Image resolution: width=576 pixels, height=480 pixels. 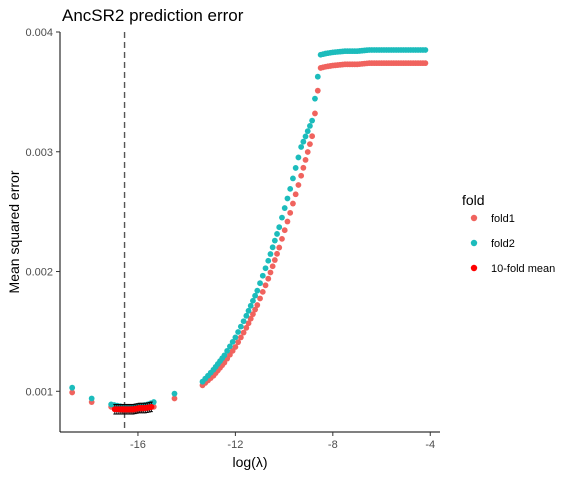 I want to click on legend-item: fold2, so click(x=492, y=244).